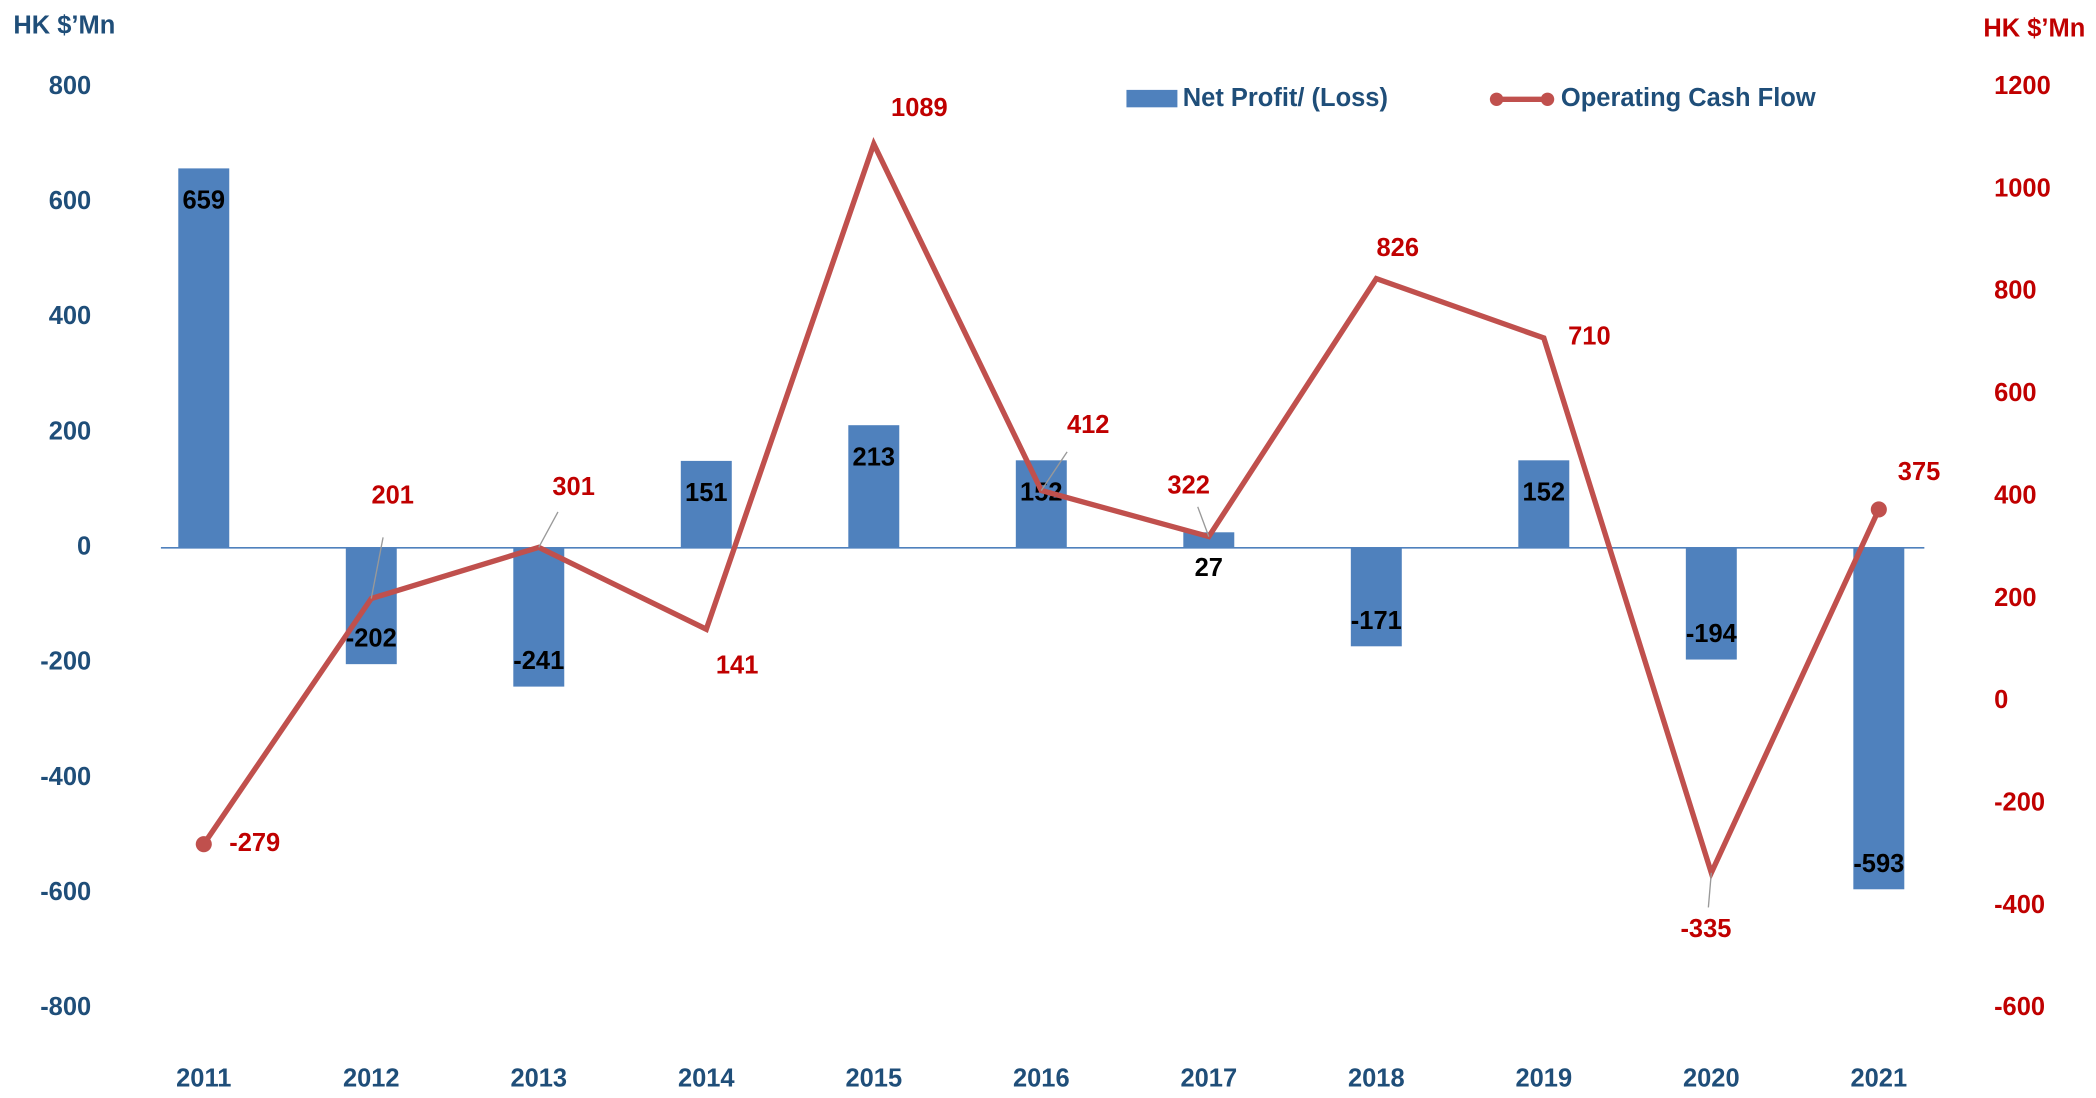  I want to click on y2-tick-label: 600, so click(2015, 393).